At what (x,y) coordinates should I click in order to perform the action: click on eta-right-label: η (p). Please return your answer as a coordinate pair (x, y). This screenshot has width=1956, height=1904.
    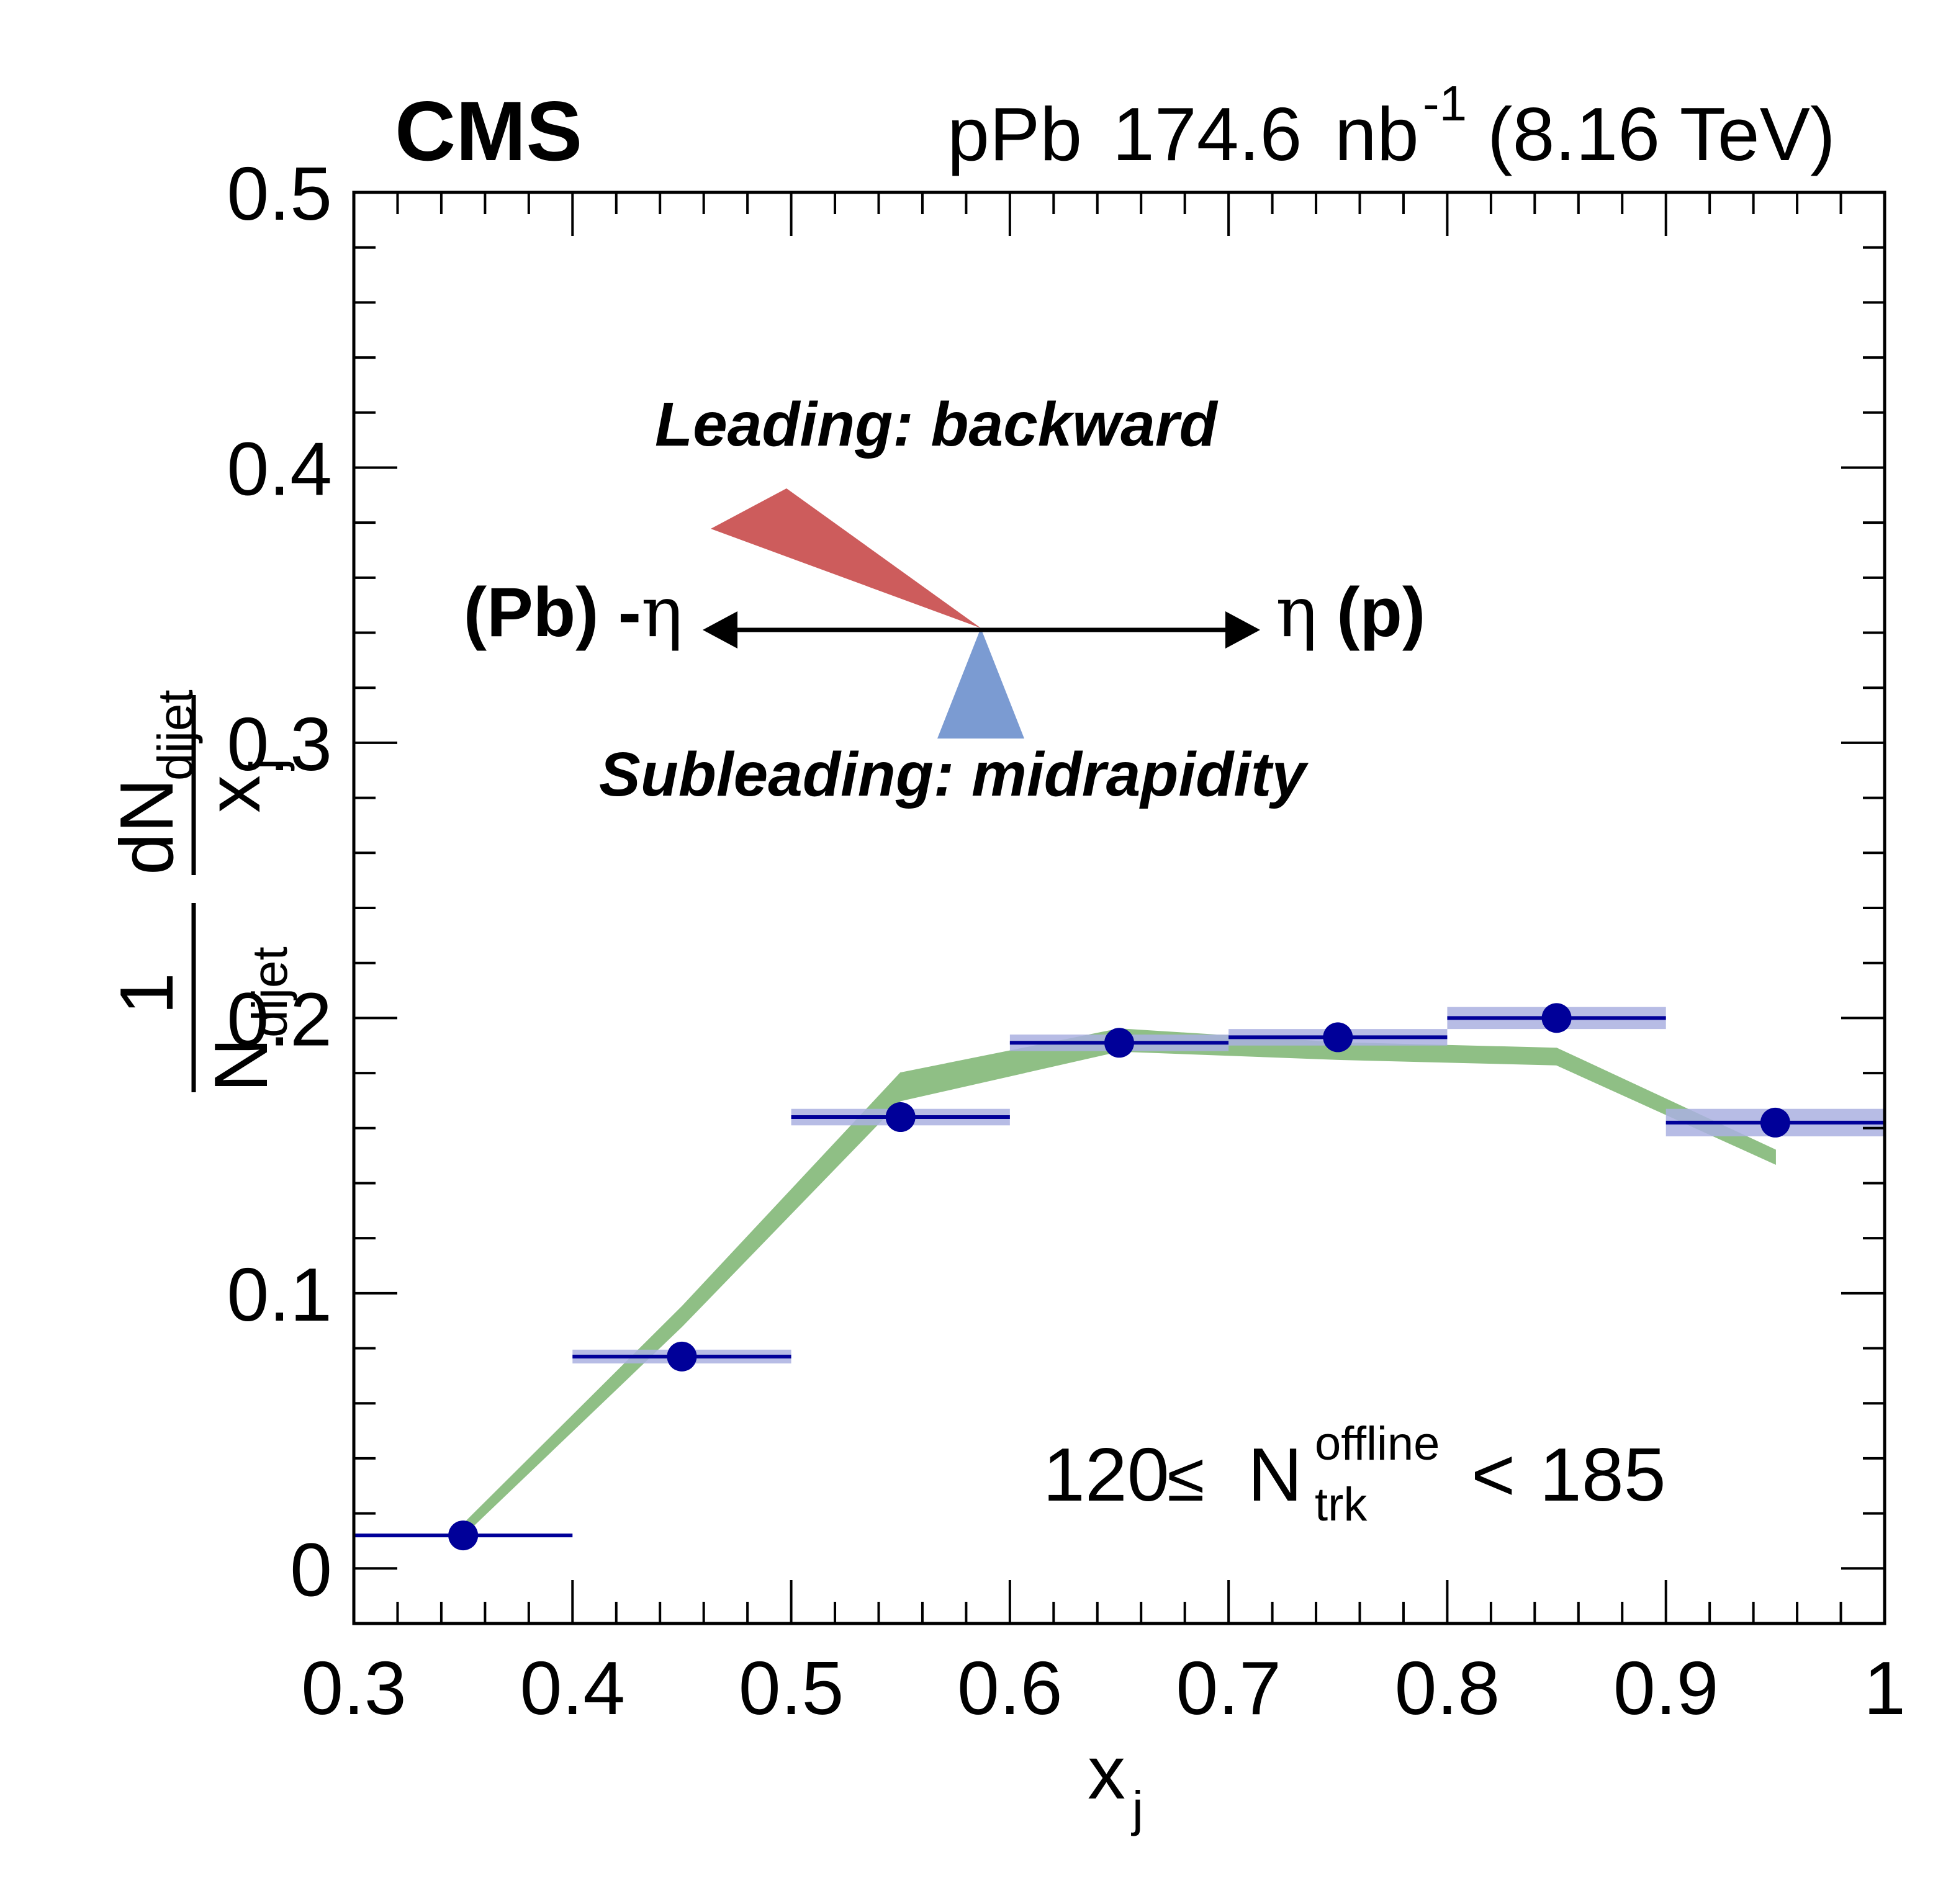
    Looking at the image, I should click on (1350, 613).